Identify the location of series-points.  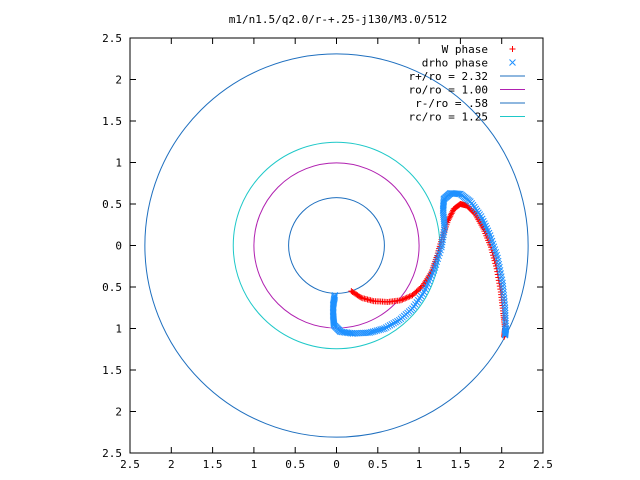
(419, 264).